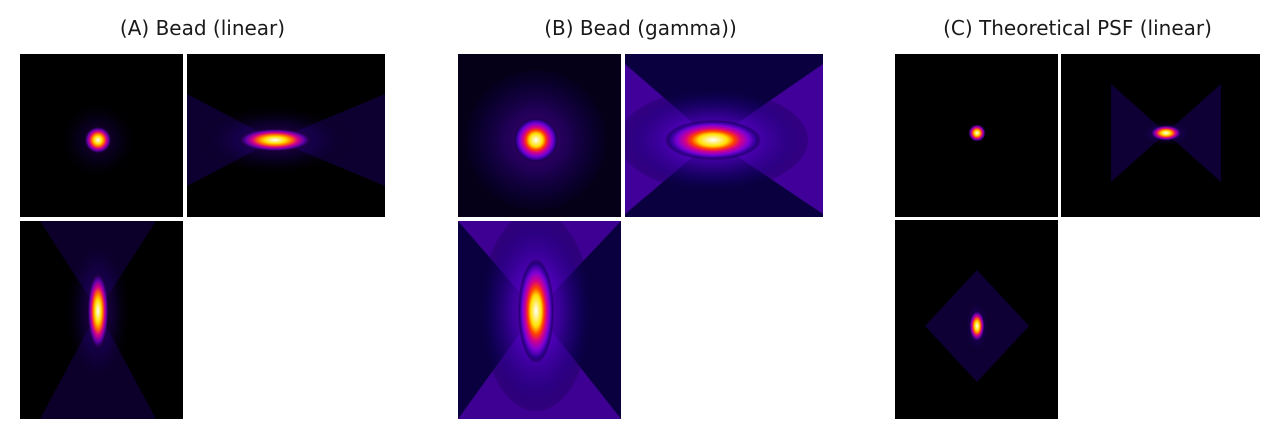 The image size is (1280, 439). What do you see at coordinates (101, 135) in the screenshot?
I see `panel-a-xy-image` at bounding box center [101, 135].